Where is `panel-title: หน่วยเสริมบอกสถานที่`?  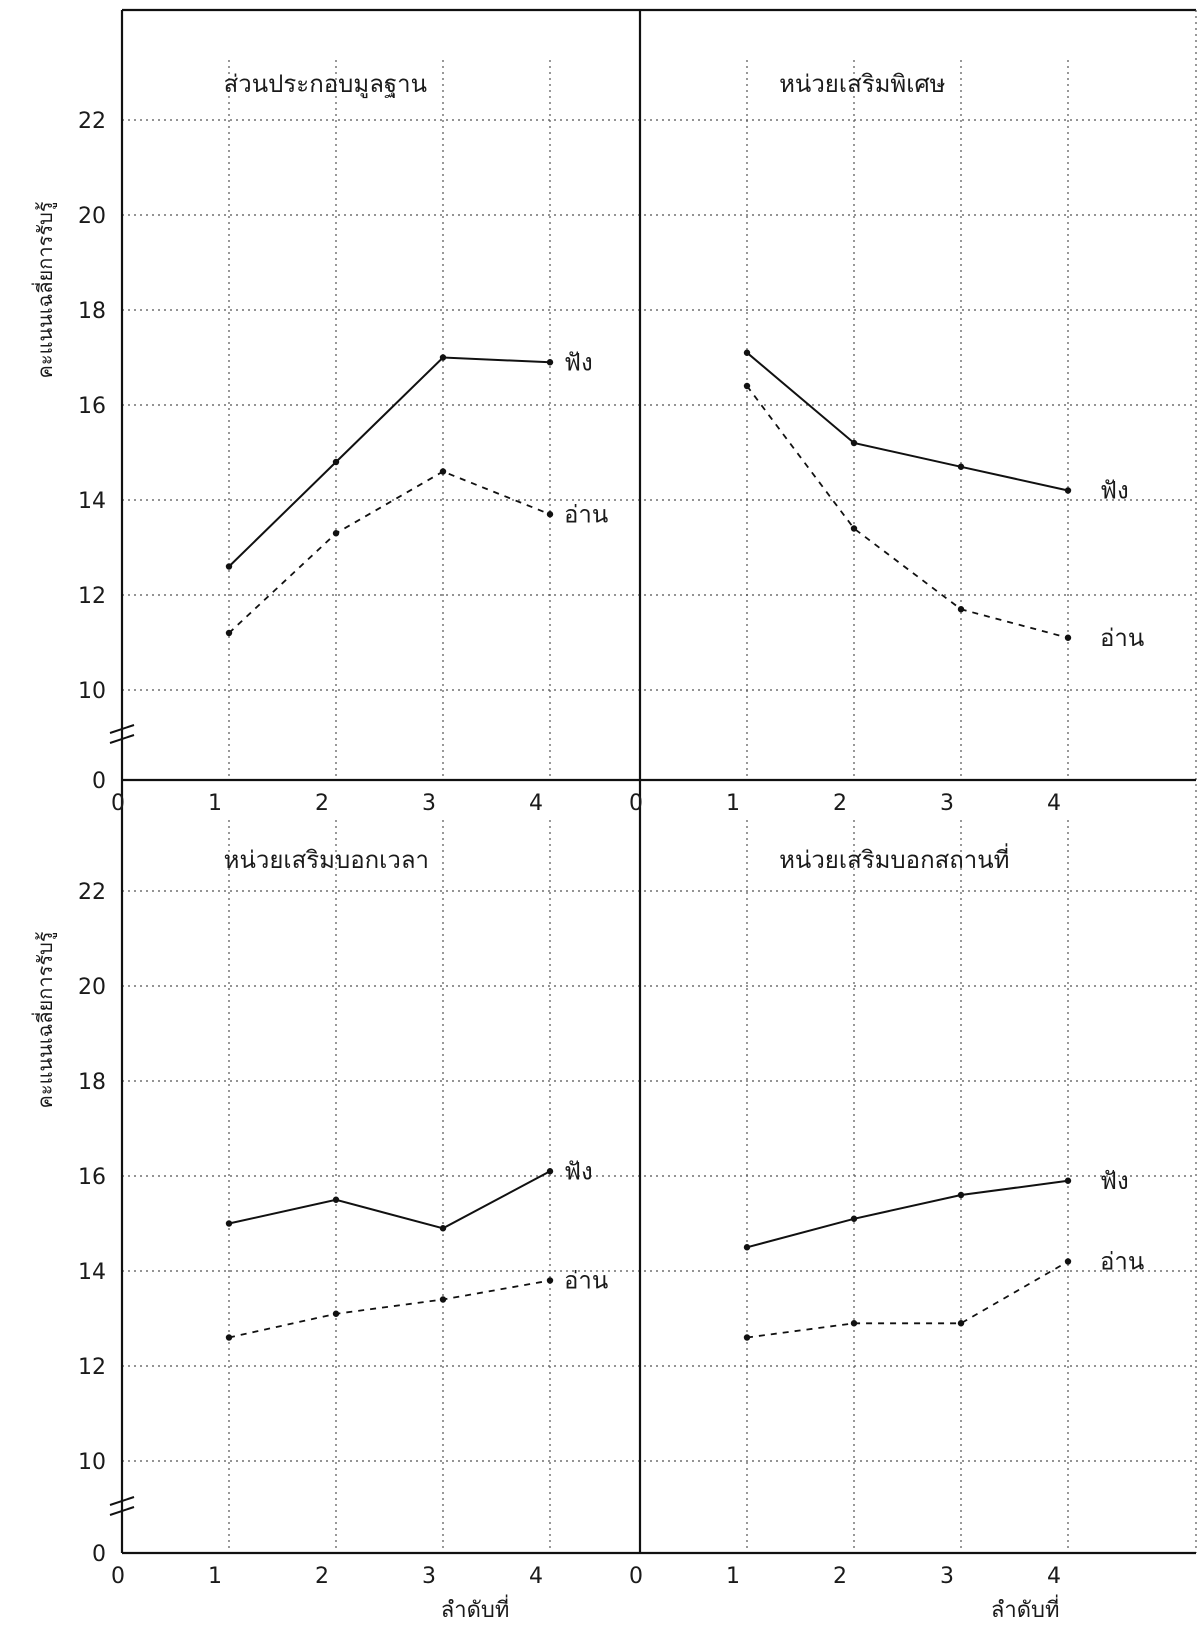 panel-title: หน่วยเสริมบอกสถานที่ is located at coordinates (894, 858).